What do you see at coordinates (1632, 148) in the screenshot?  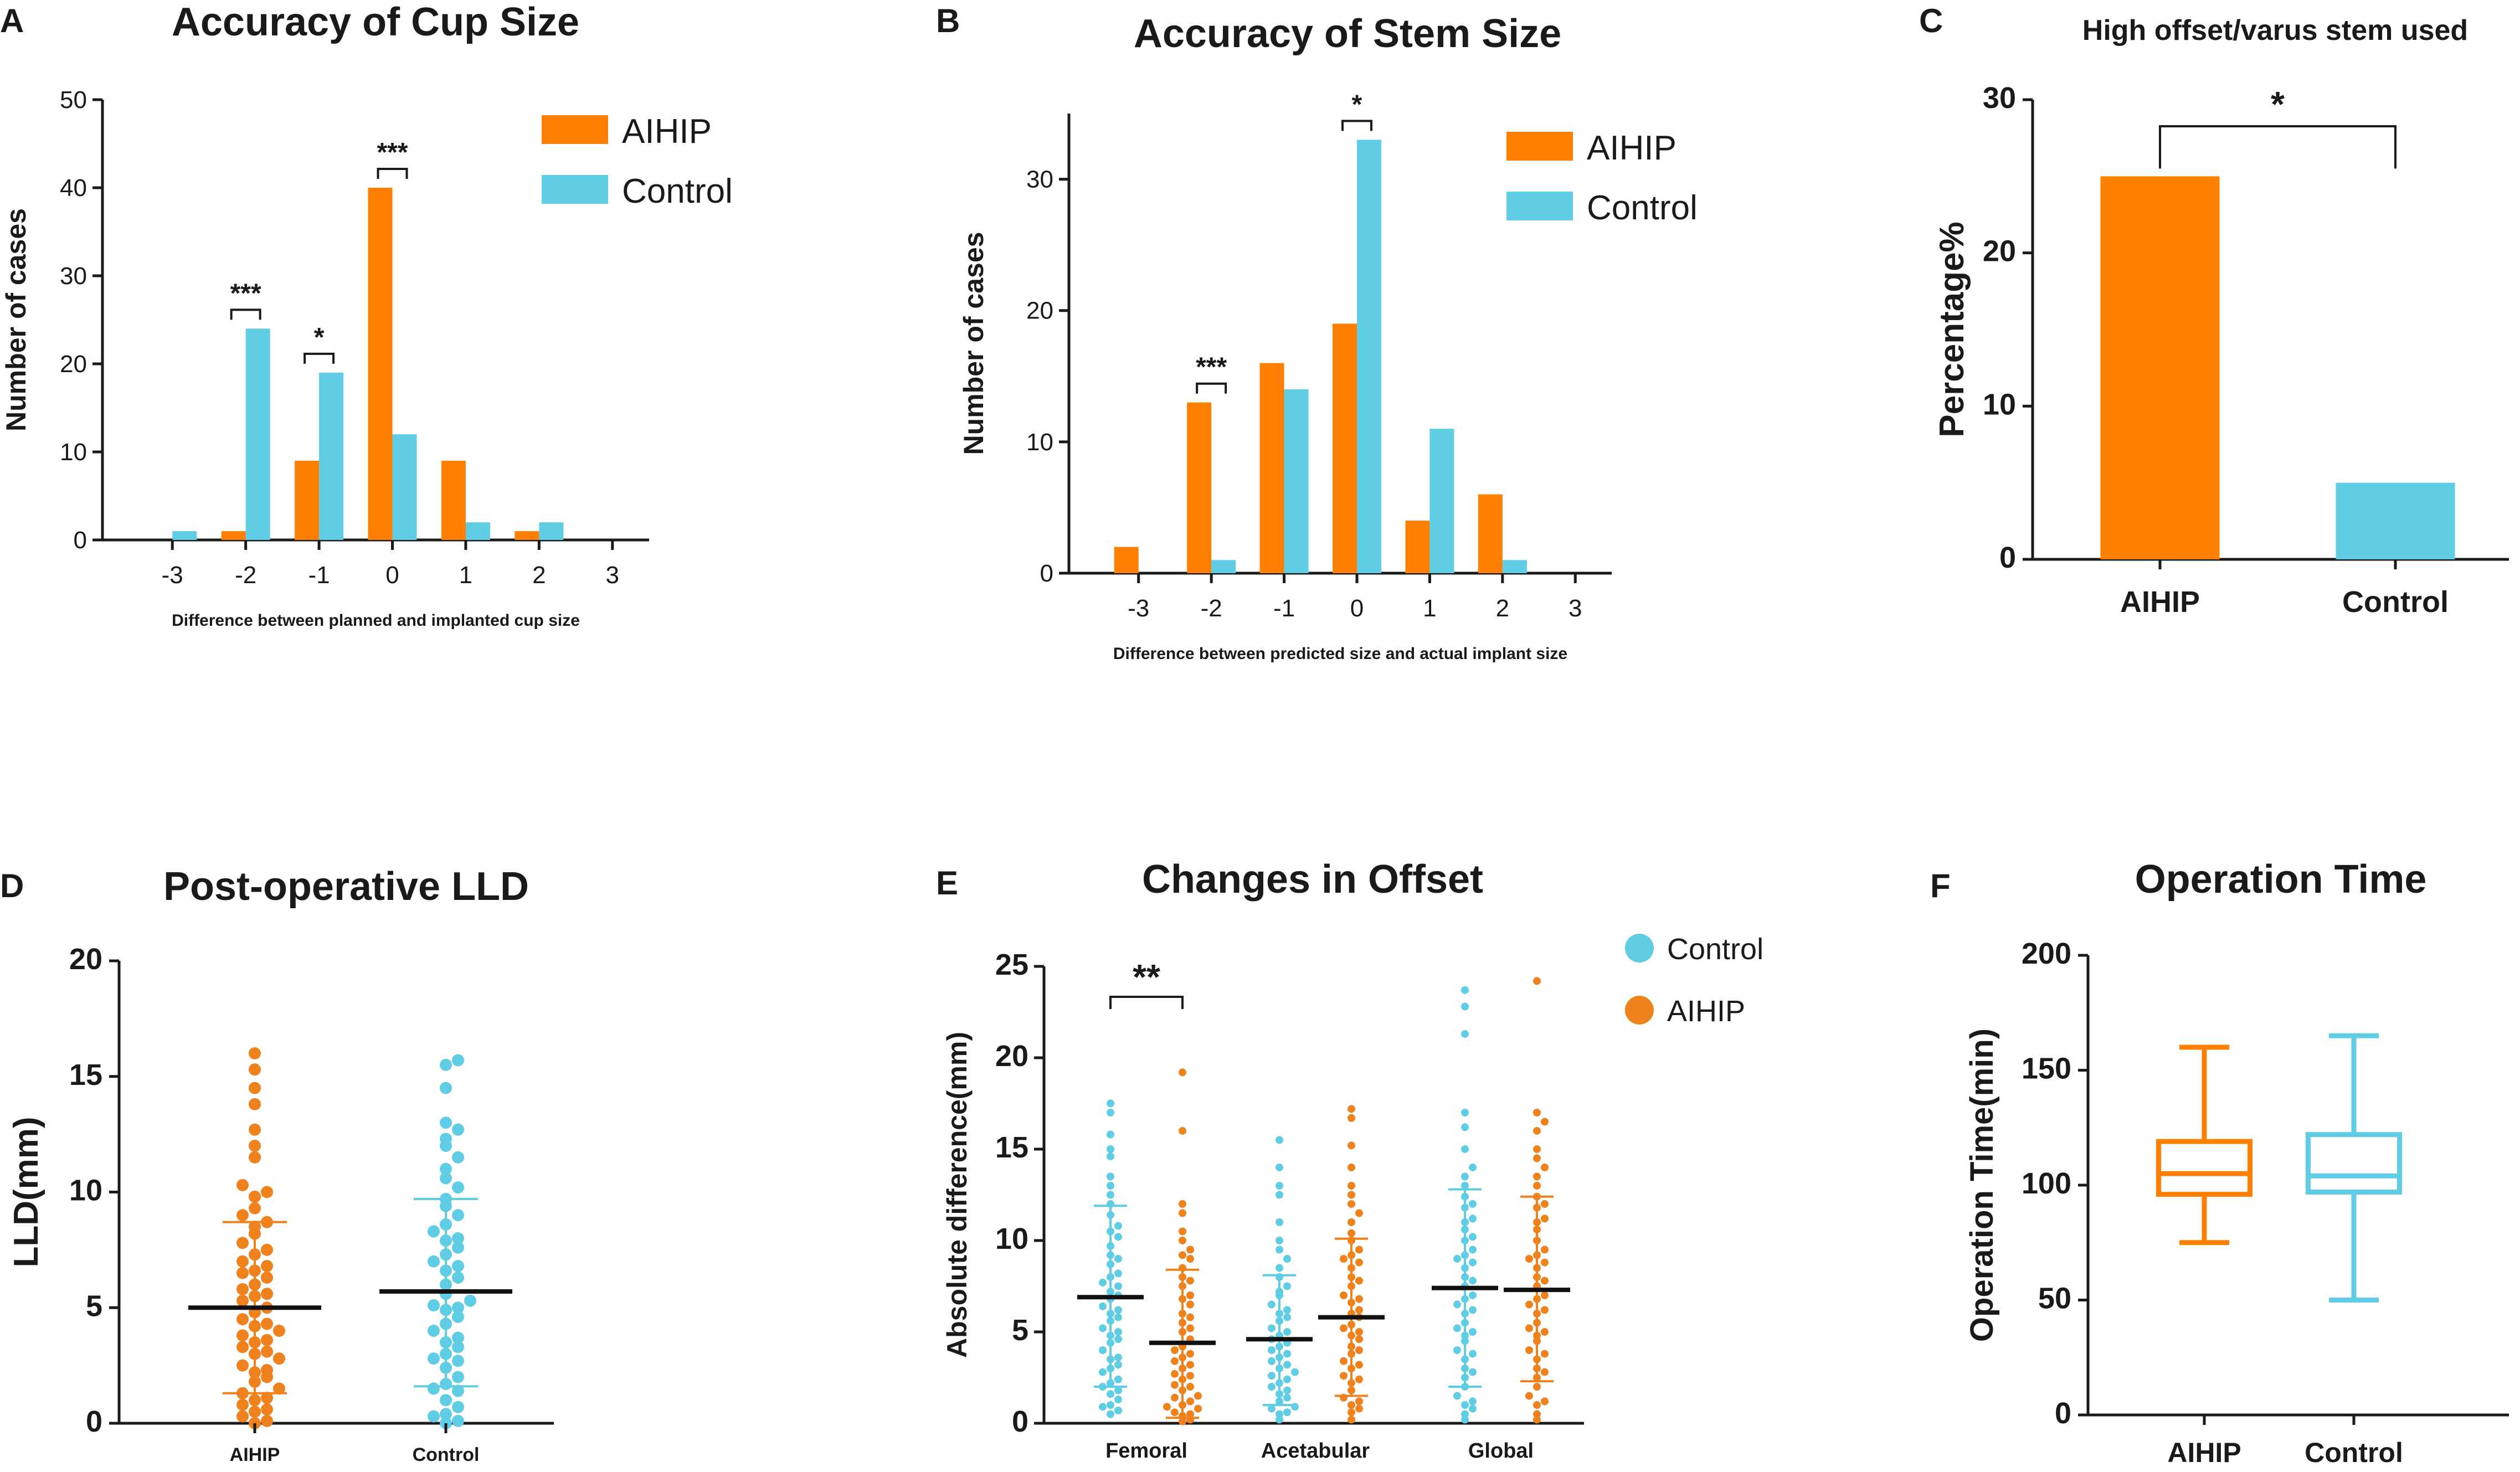 I see `legend-label-aihip: AIHIP` at bounding box center [1632, 148].